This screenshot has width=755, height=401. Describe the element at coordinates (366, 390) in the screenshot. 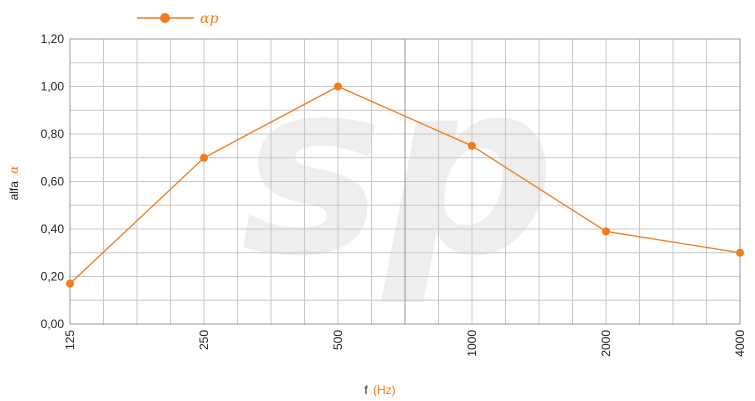

I see `x-axis-label-text: f` at that location.